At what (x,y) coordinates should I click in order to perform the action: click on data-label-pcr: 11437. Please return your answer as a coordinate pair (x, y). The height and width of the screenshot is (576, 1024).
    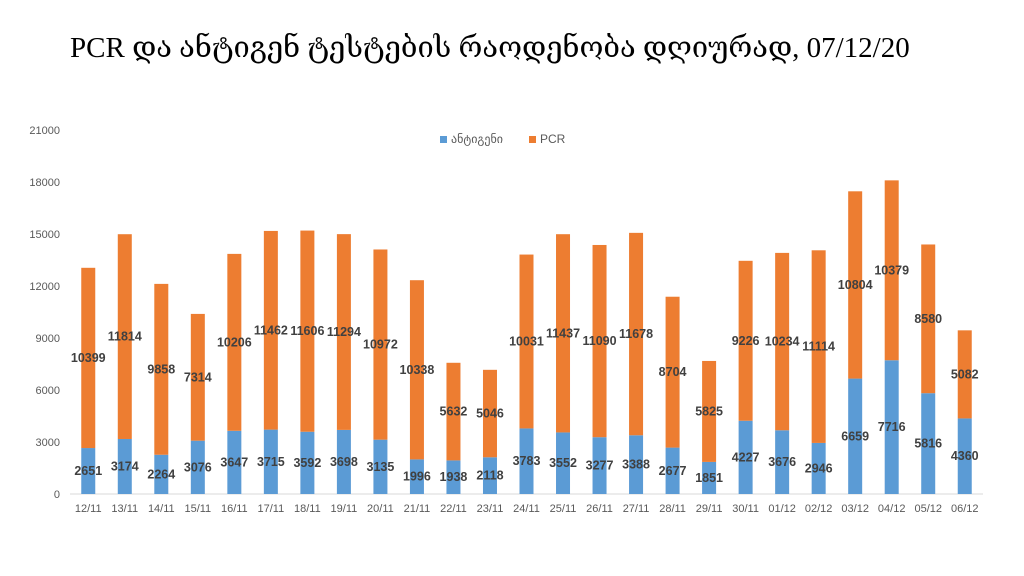
    Looking at the image, I should click on (563, 333).